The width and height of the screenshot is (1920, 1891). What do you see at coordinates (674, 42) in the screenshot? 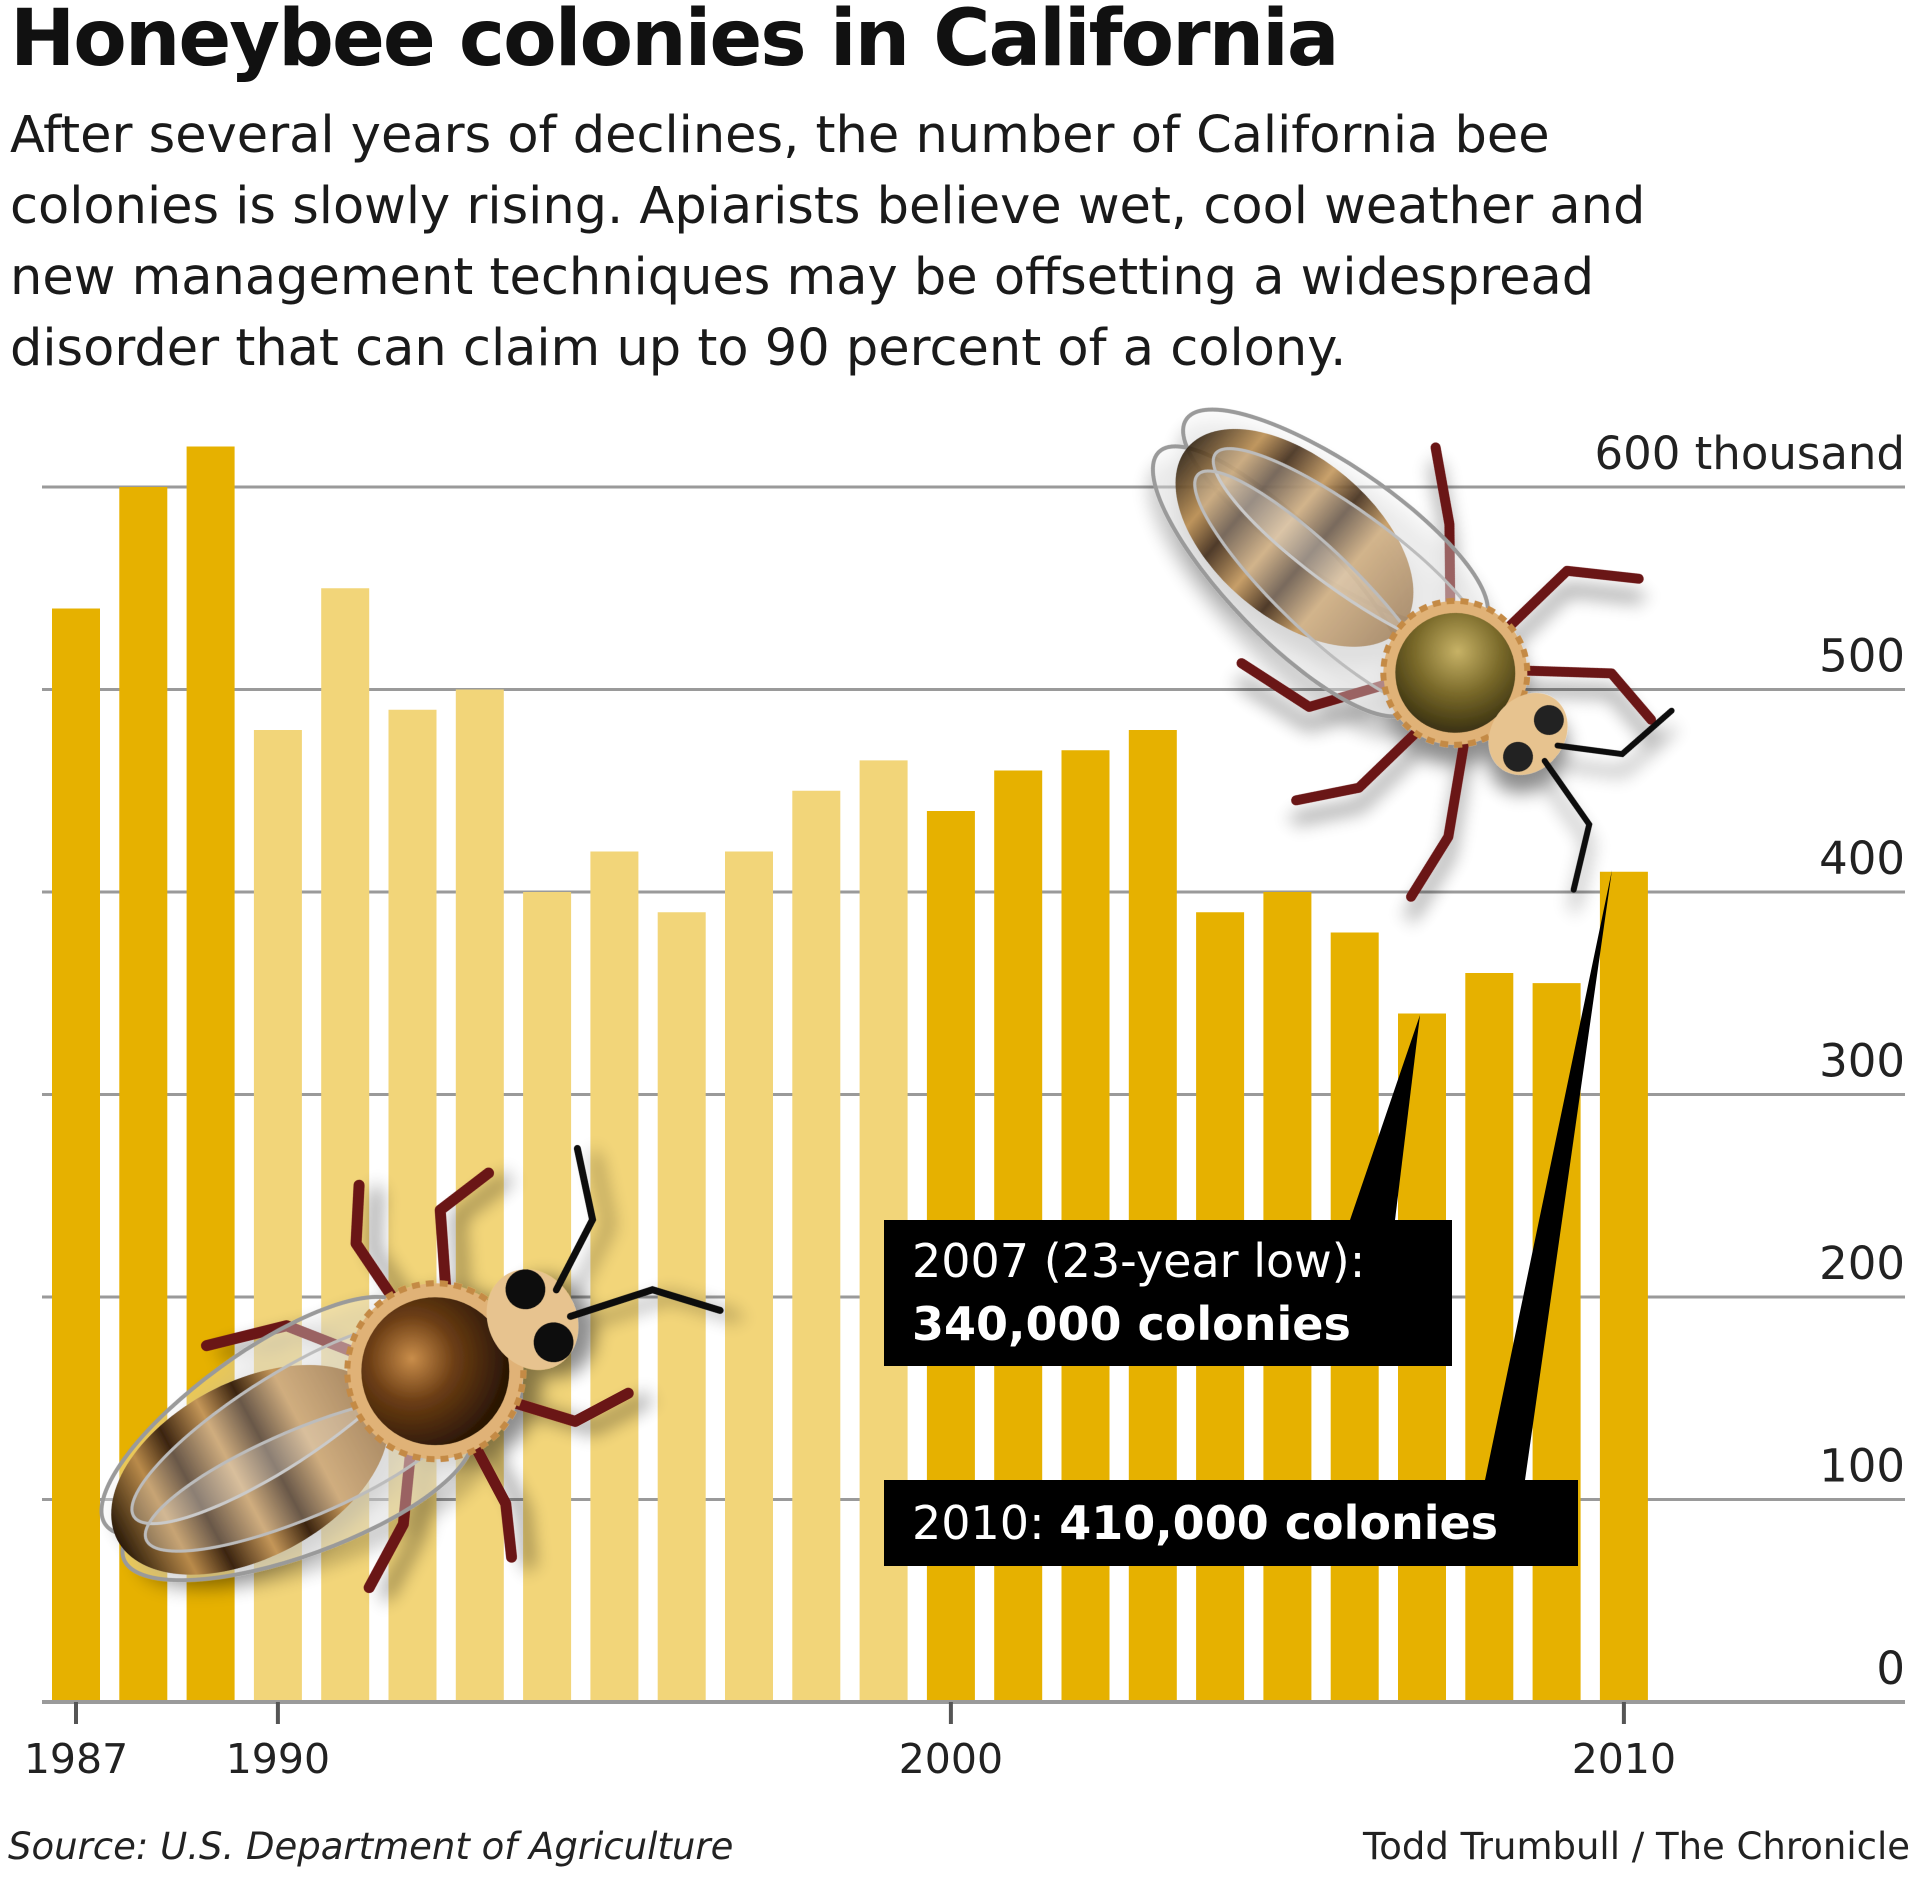
I see `chart-title: Honeybee colonies in California` at bounding box center [674, 42].